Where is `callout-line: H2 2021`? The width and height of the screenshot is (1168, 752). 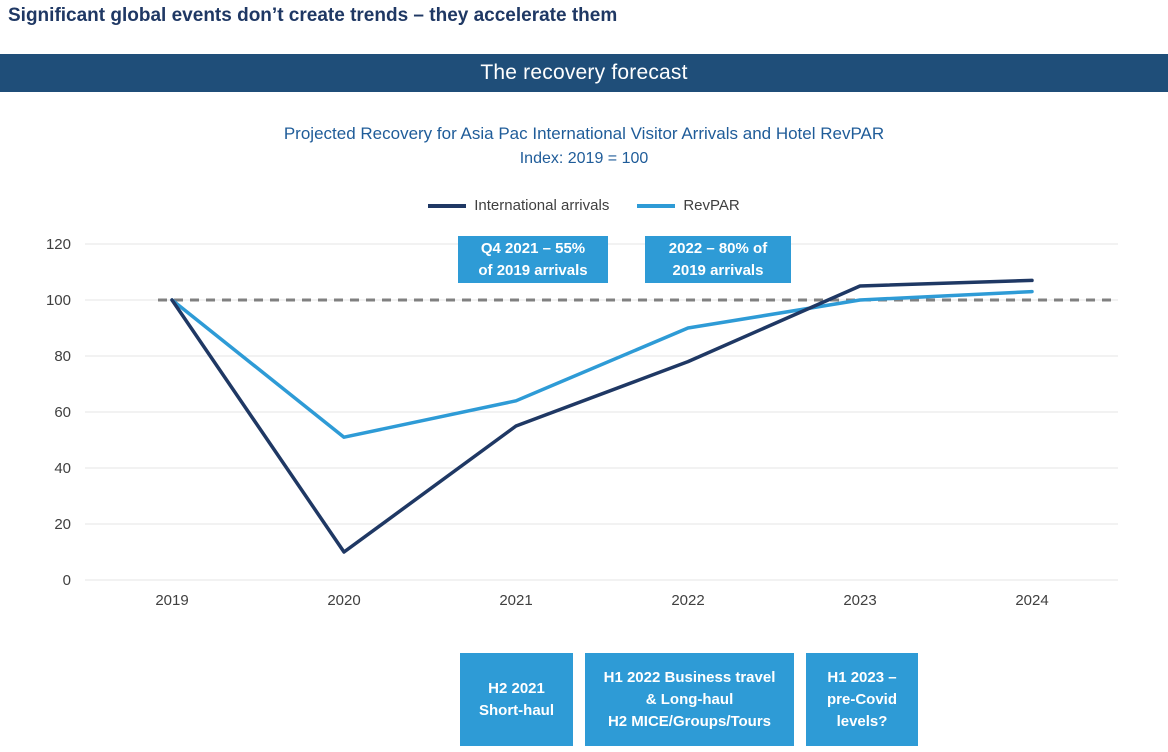 callout-line: H2 2021 is located at coordinates (516, 688).